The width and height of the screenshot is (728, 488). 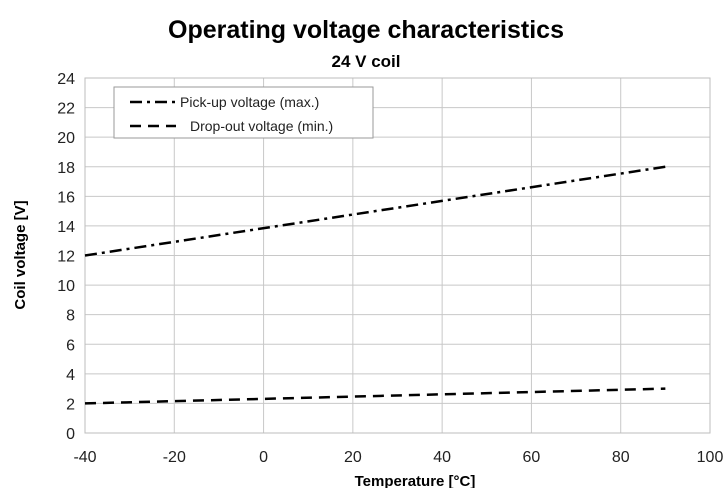 What do you see at coordinates (70, 404) in the screenshot?
I see `y-tick-label: 2` at bounding box center [70, 404].